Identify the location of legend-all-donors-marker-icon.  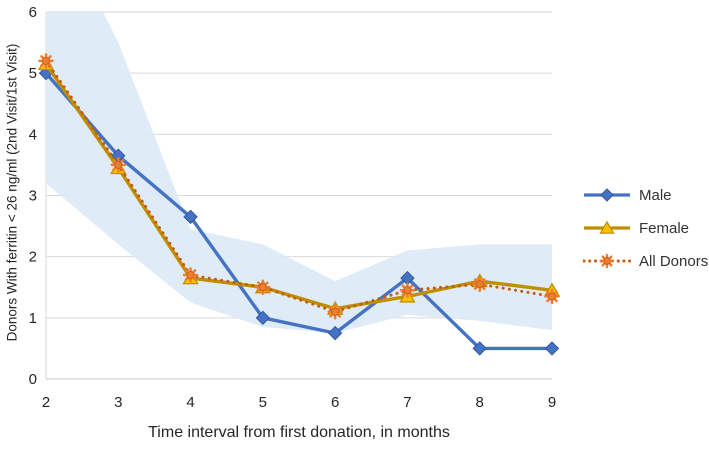
(607, 261).